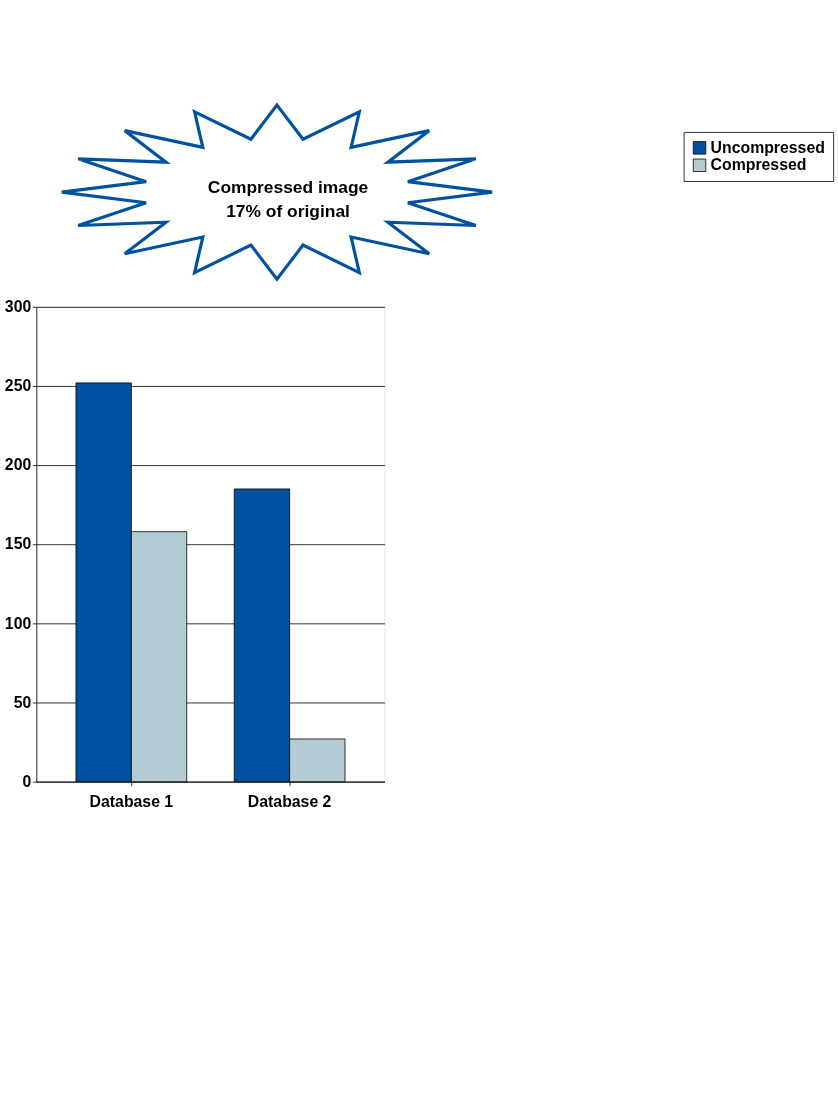 The height and width of the screenshot is (1120, 838). Describe the element at coordinates (288, 198) in the screenshot. I see `text: Compressed image 17% of original` at that location.